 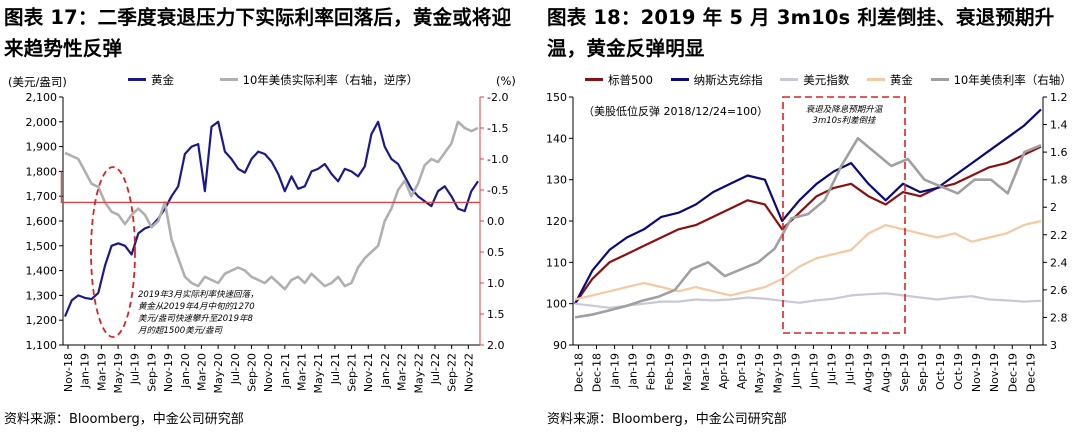 I want to click on left-annotation-line: 美元/盎司快速攀升至2019年8, so click(x=195, y=318).